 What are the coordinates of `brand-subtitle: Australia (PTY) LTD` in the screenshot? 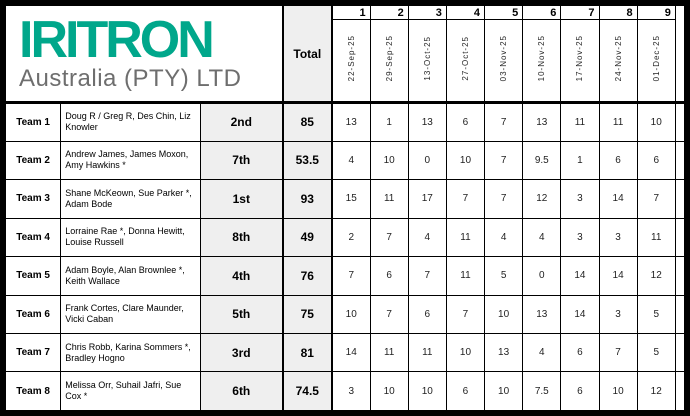 It's located at (130, 79).